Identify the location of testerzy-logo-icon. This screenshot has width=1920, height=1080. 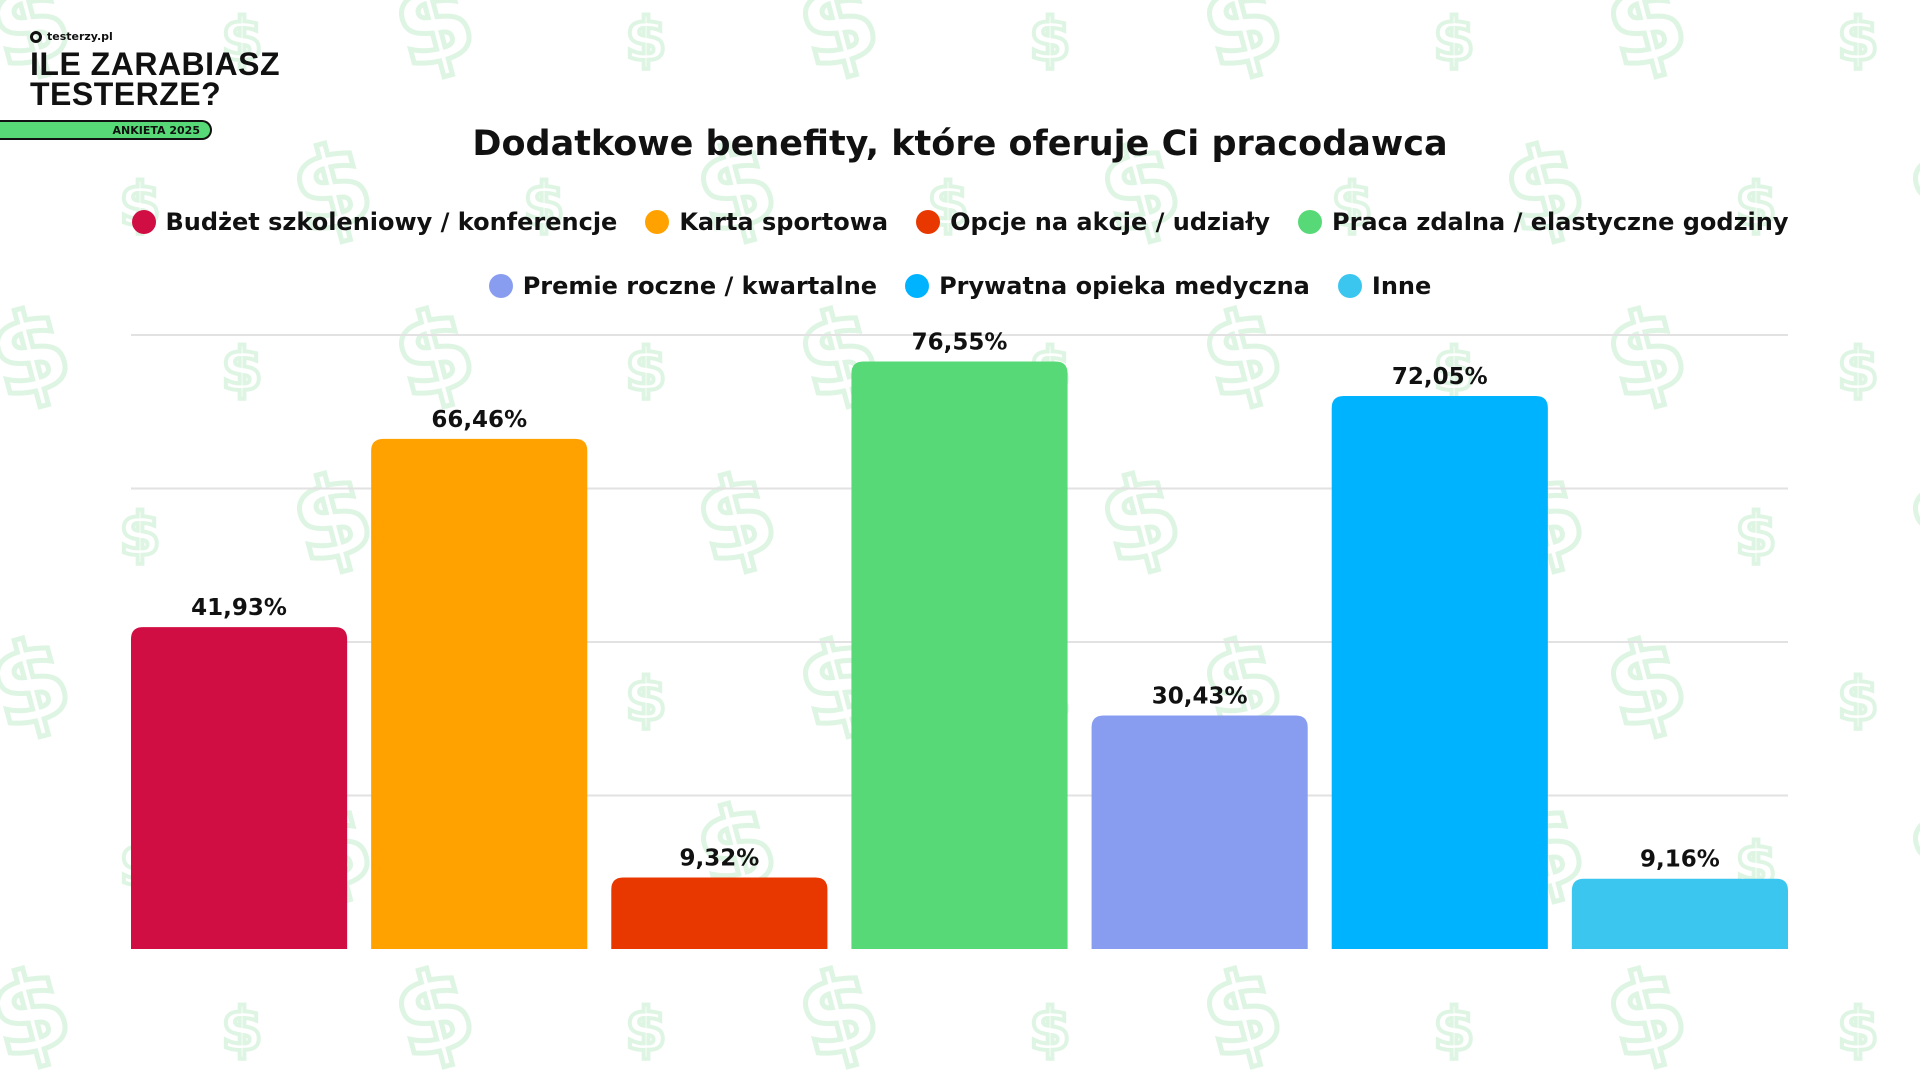
(36, 36).